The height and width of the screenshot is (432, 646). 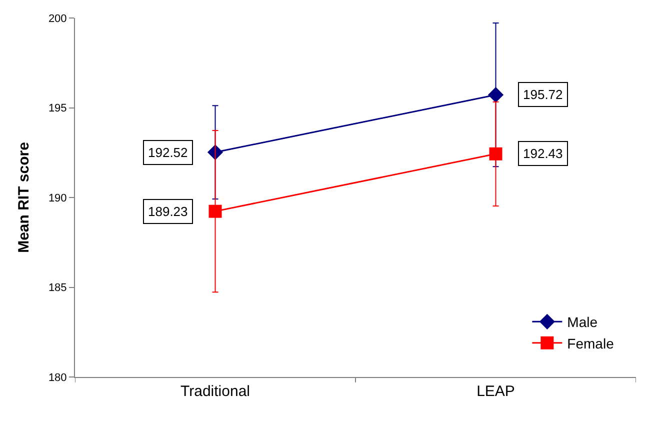 What do you see at coordinates (543, 153) in the screenshot?
I see `data-label: 192.43` at bounding box center [543, 153].